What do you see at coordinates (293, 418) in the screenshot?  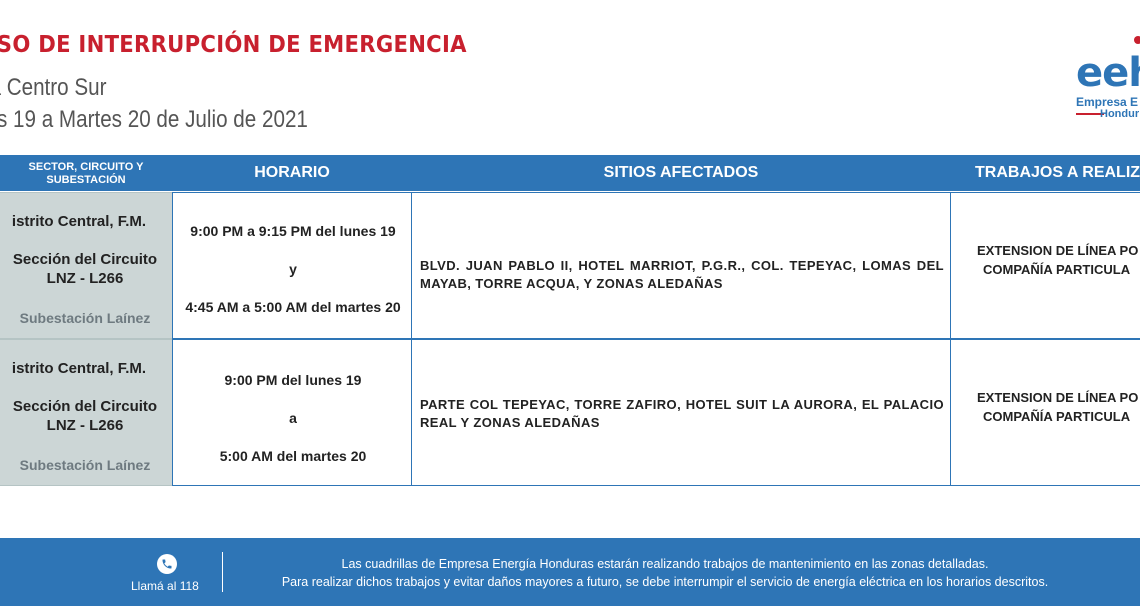 I see `schedule-connector: a` at bounding box center [293, 418].